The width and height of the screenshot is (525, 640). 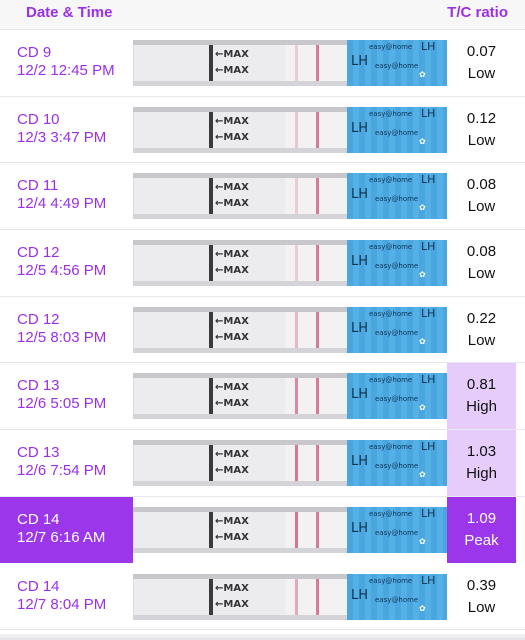 What do you see at coordinates (66, 330) in the screenshot?
I see `date-time-cell: CD 12 12/5 8:03 PM` at bounding box center [66, 330].